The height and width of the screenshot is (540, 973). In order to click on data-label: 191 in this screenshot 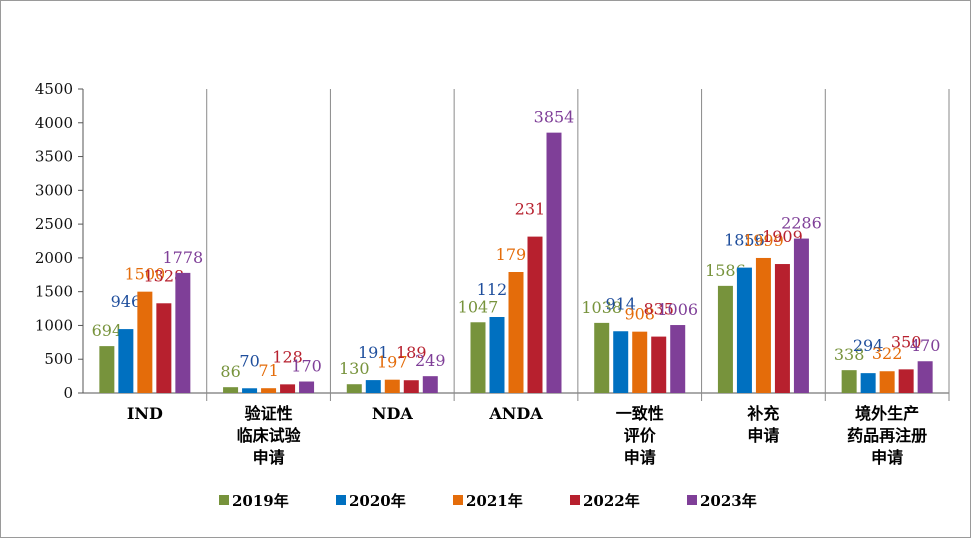, I will do `click(373, 352)`.